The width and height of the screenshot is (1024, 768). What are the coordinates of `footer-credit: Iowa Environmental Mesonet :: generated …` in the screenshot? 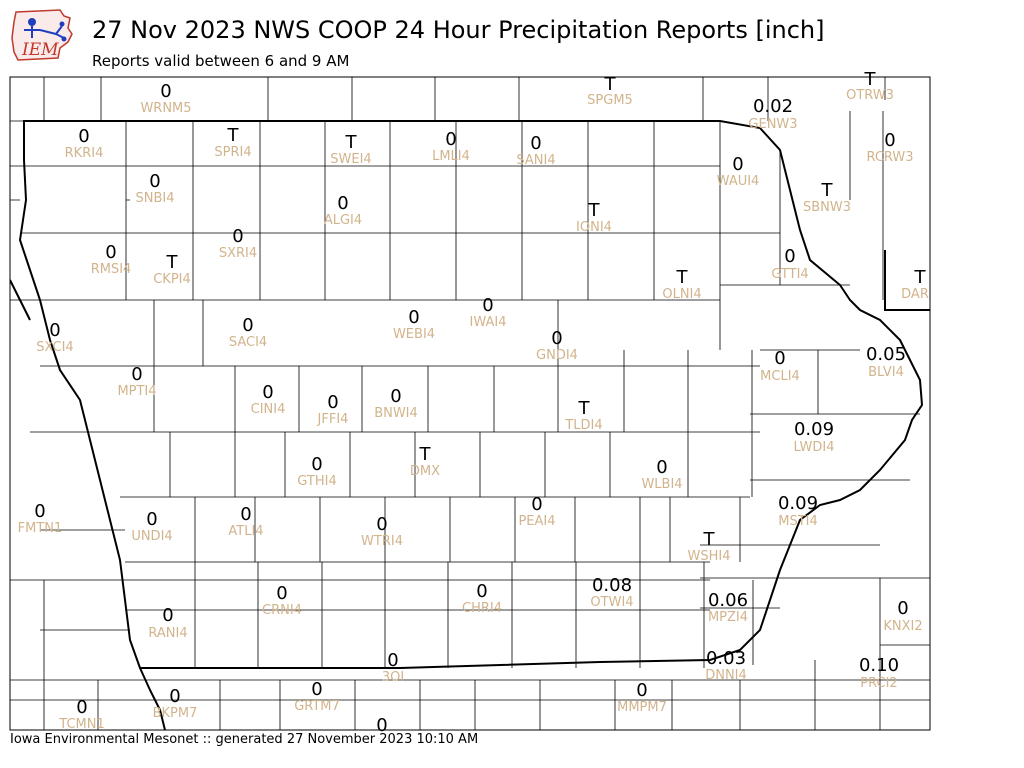 It's located at (244, 739).